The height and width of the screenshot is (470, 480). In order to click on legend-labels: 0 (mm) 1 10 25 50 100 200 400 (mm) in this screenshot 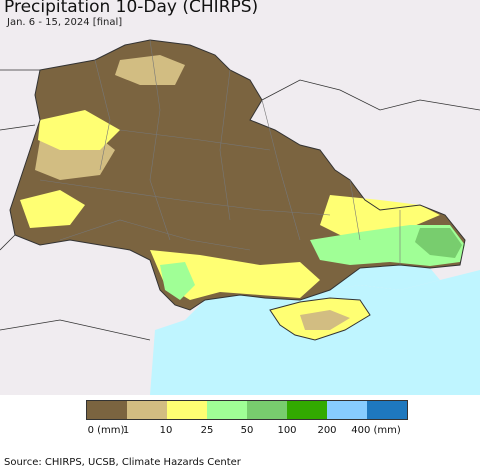, I will do `click(240, 432)`.